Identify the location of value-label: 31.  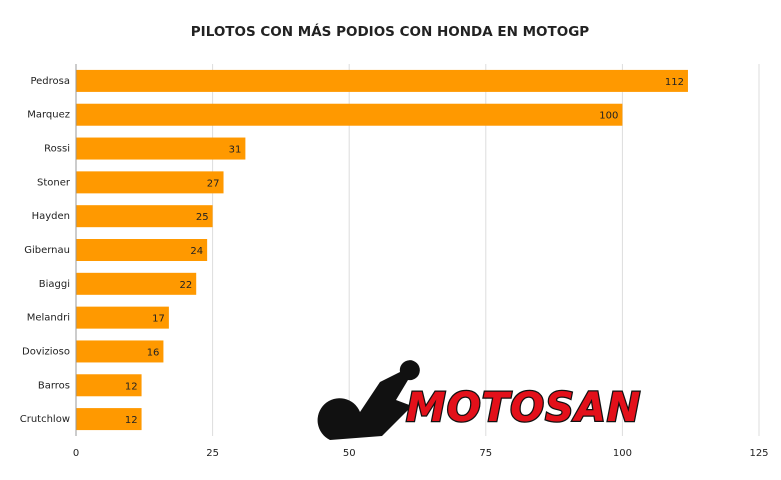
(235, 150).